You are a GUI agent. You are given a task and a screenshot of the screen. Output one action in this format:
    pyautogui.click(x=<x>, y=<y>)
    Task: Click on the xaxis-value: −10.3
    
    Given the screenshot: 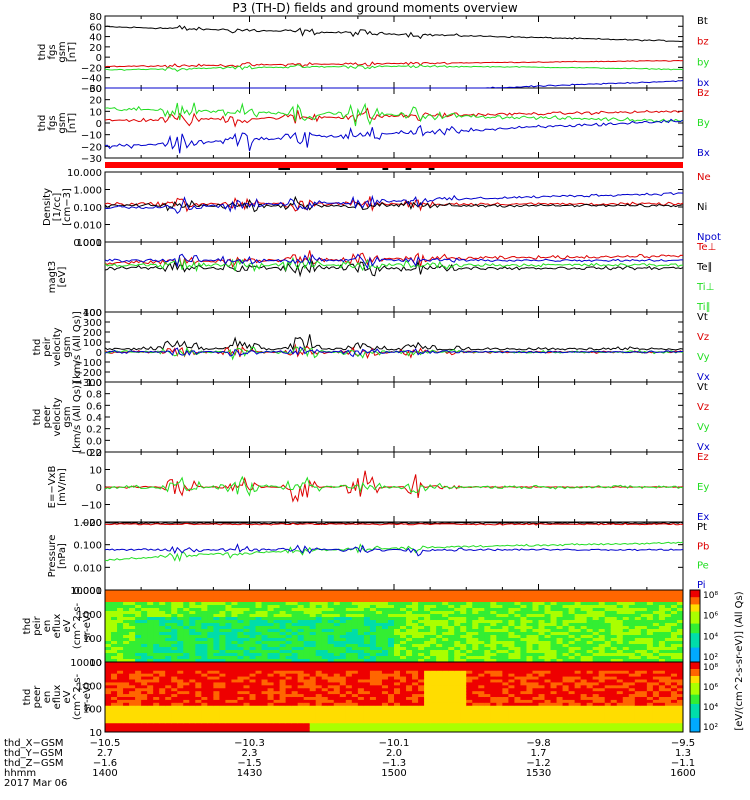 What is the action you would take?
    pyautogui.click(x=249, y=743)
    